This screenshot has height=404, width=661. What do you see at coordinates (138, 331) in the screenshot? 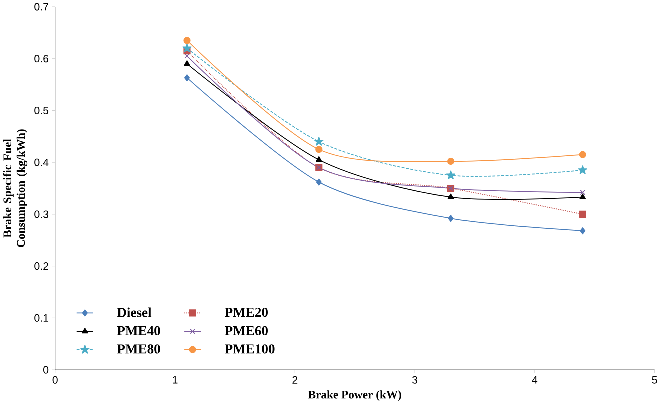
I see `legend-label: PME40` at bounding box center [138, 331].